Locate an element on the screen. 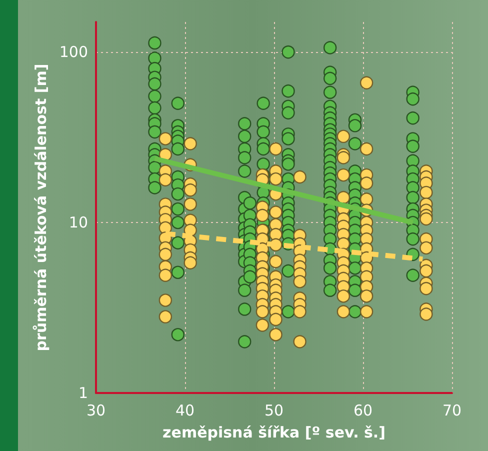 The width and height of the screenshot is (488, 451). x-tick-label: 40 is located at coordinates (185, 411).